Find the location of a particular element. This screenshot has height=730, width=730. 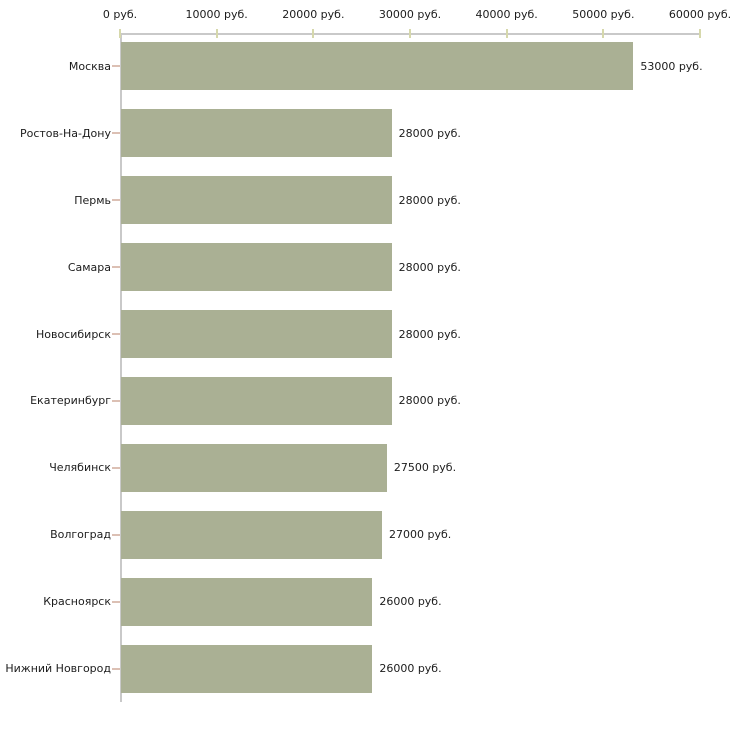

bar-row: Ростов-На-Дону 28000 руб. is located at coordinates (365, 133).